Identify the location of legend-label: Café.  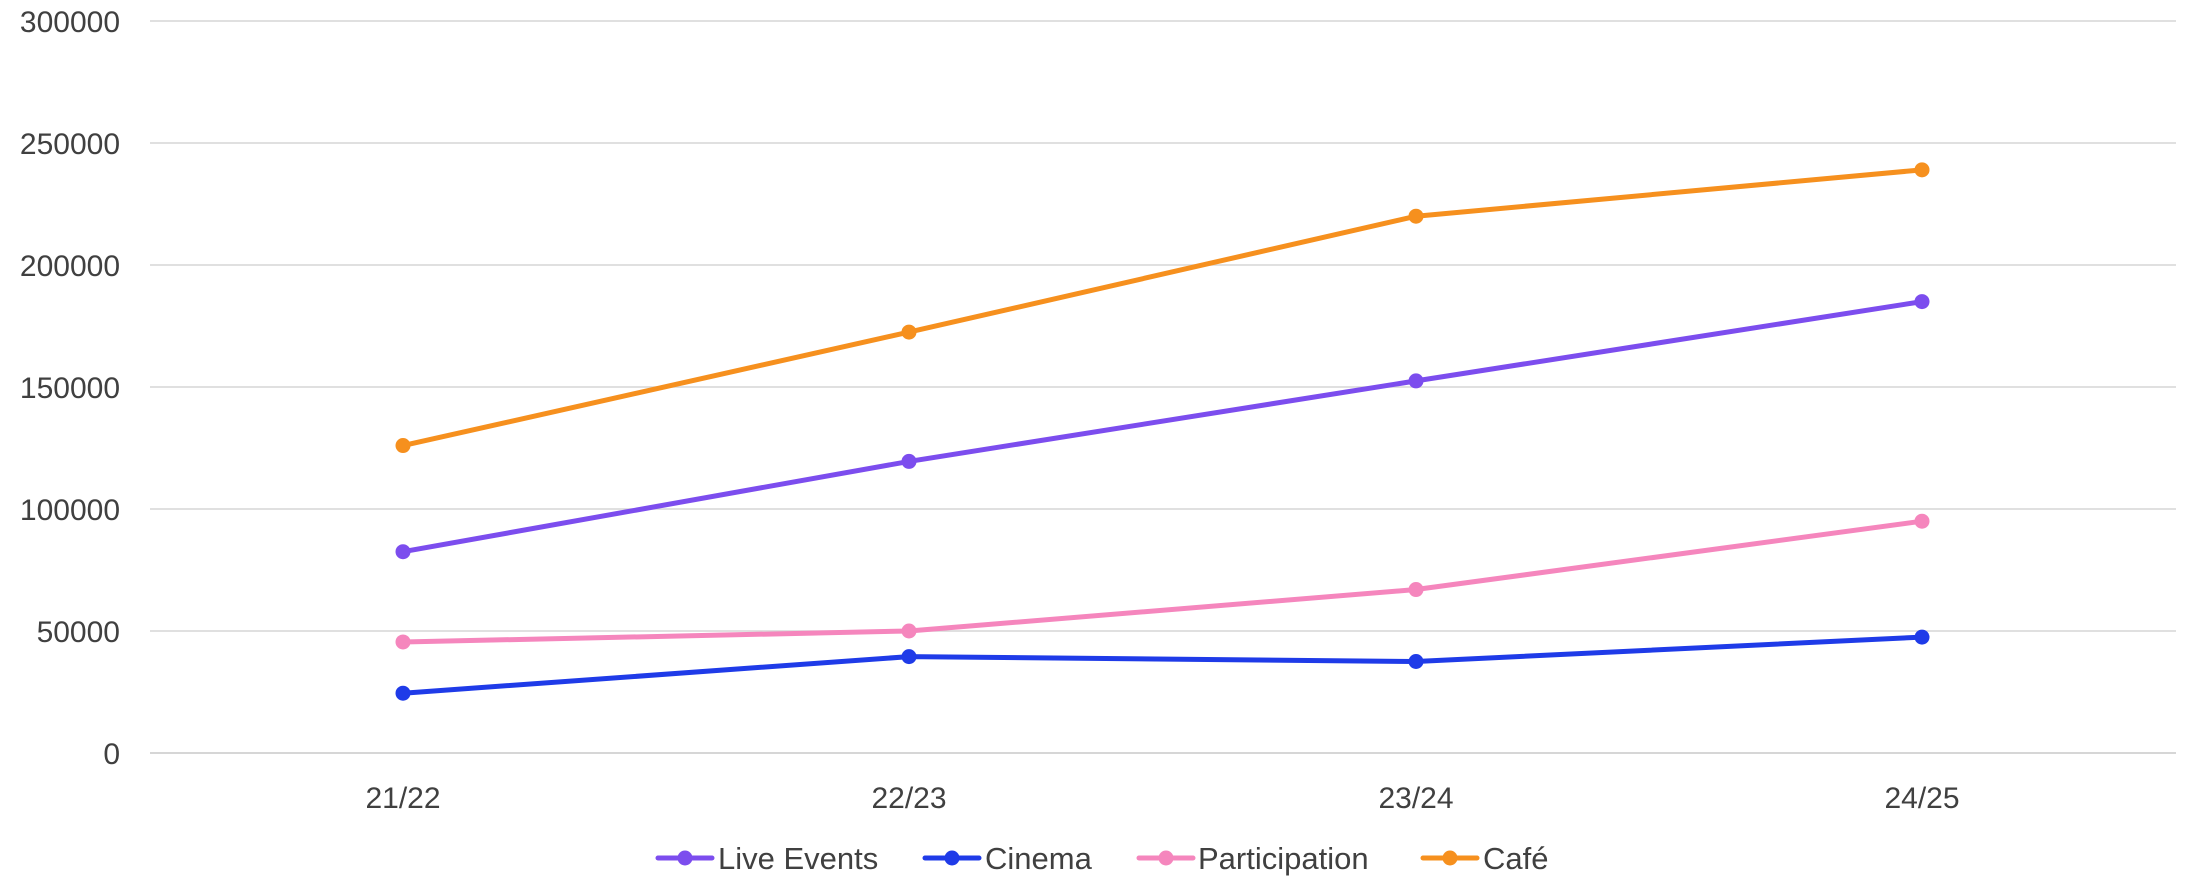
(1515, 858).